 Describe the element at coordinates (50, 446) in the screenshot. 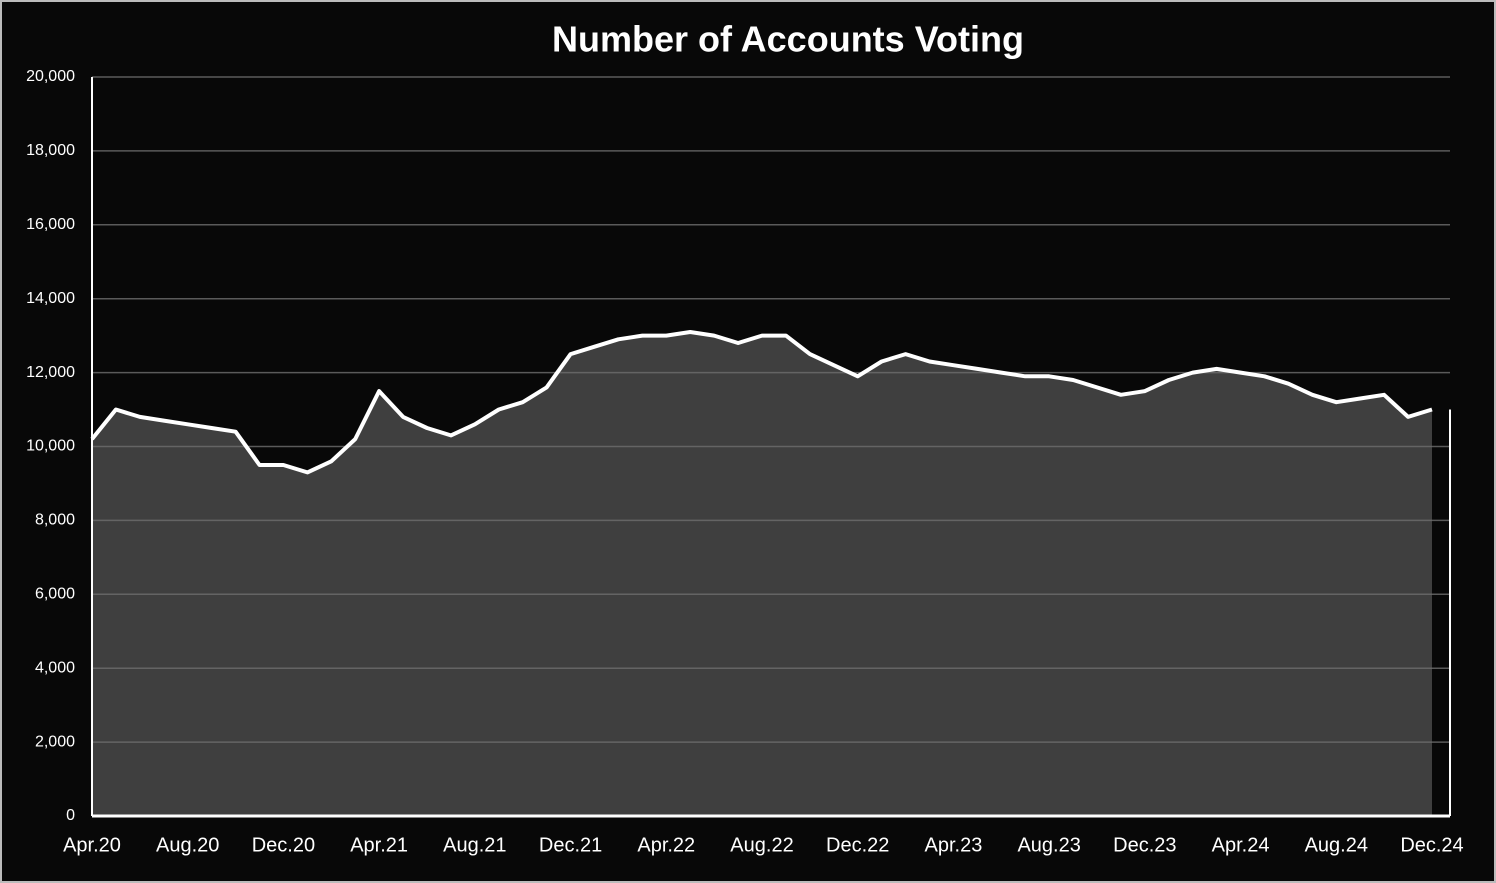

I see `y-tick-label: 10,000` at that location.